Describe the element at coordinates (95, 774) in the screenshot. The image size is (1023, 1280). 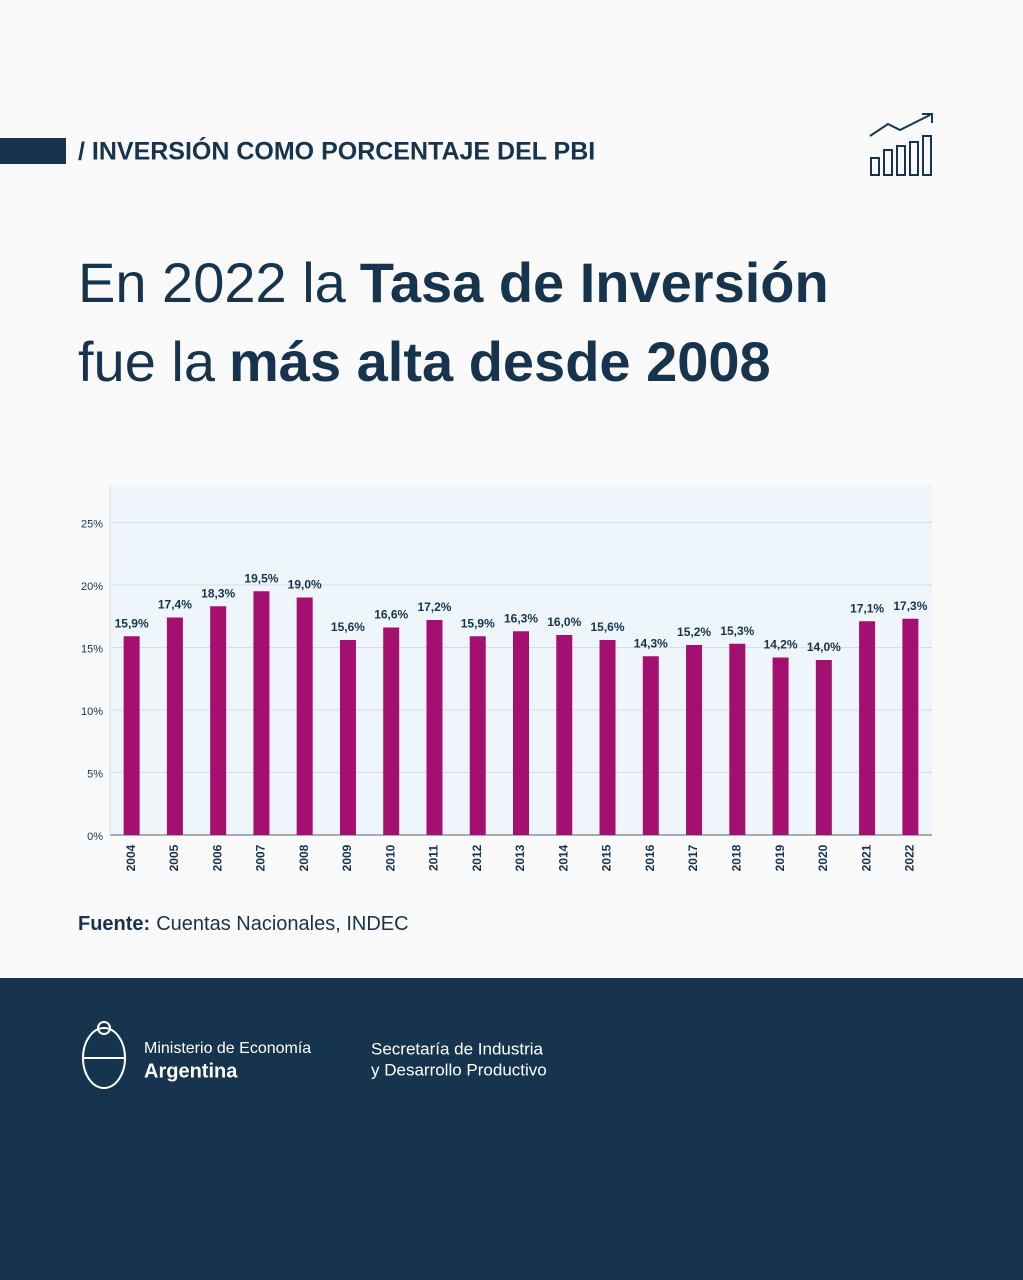
I see `y-tick-label: 5%` at that location.